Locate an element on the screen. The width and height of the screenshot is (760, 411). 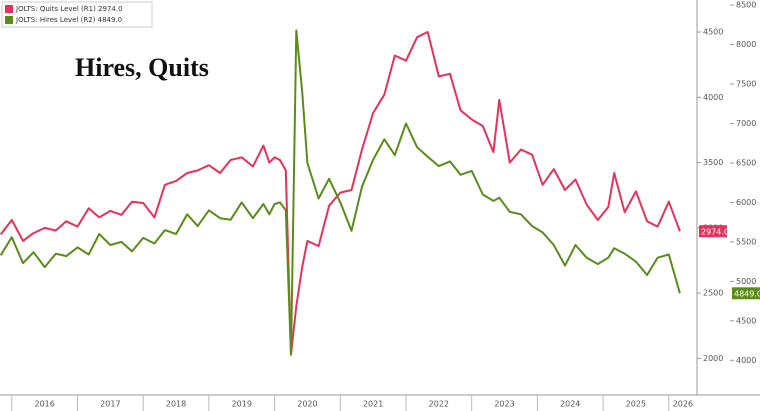
x-tick-label: 2017 is located at coordinates (110, 404).